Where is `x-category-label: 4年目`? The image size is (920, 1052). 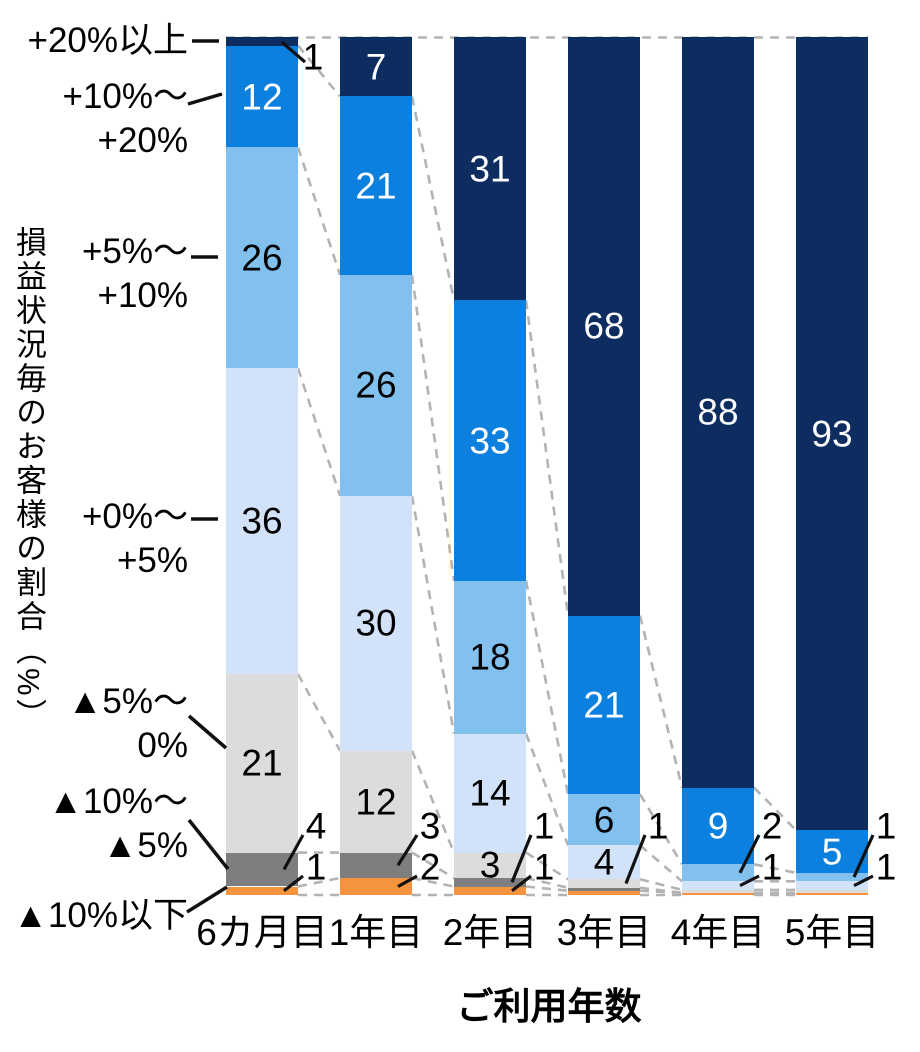
x-category-label: 4年目 is located at coordinates (718, 932).